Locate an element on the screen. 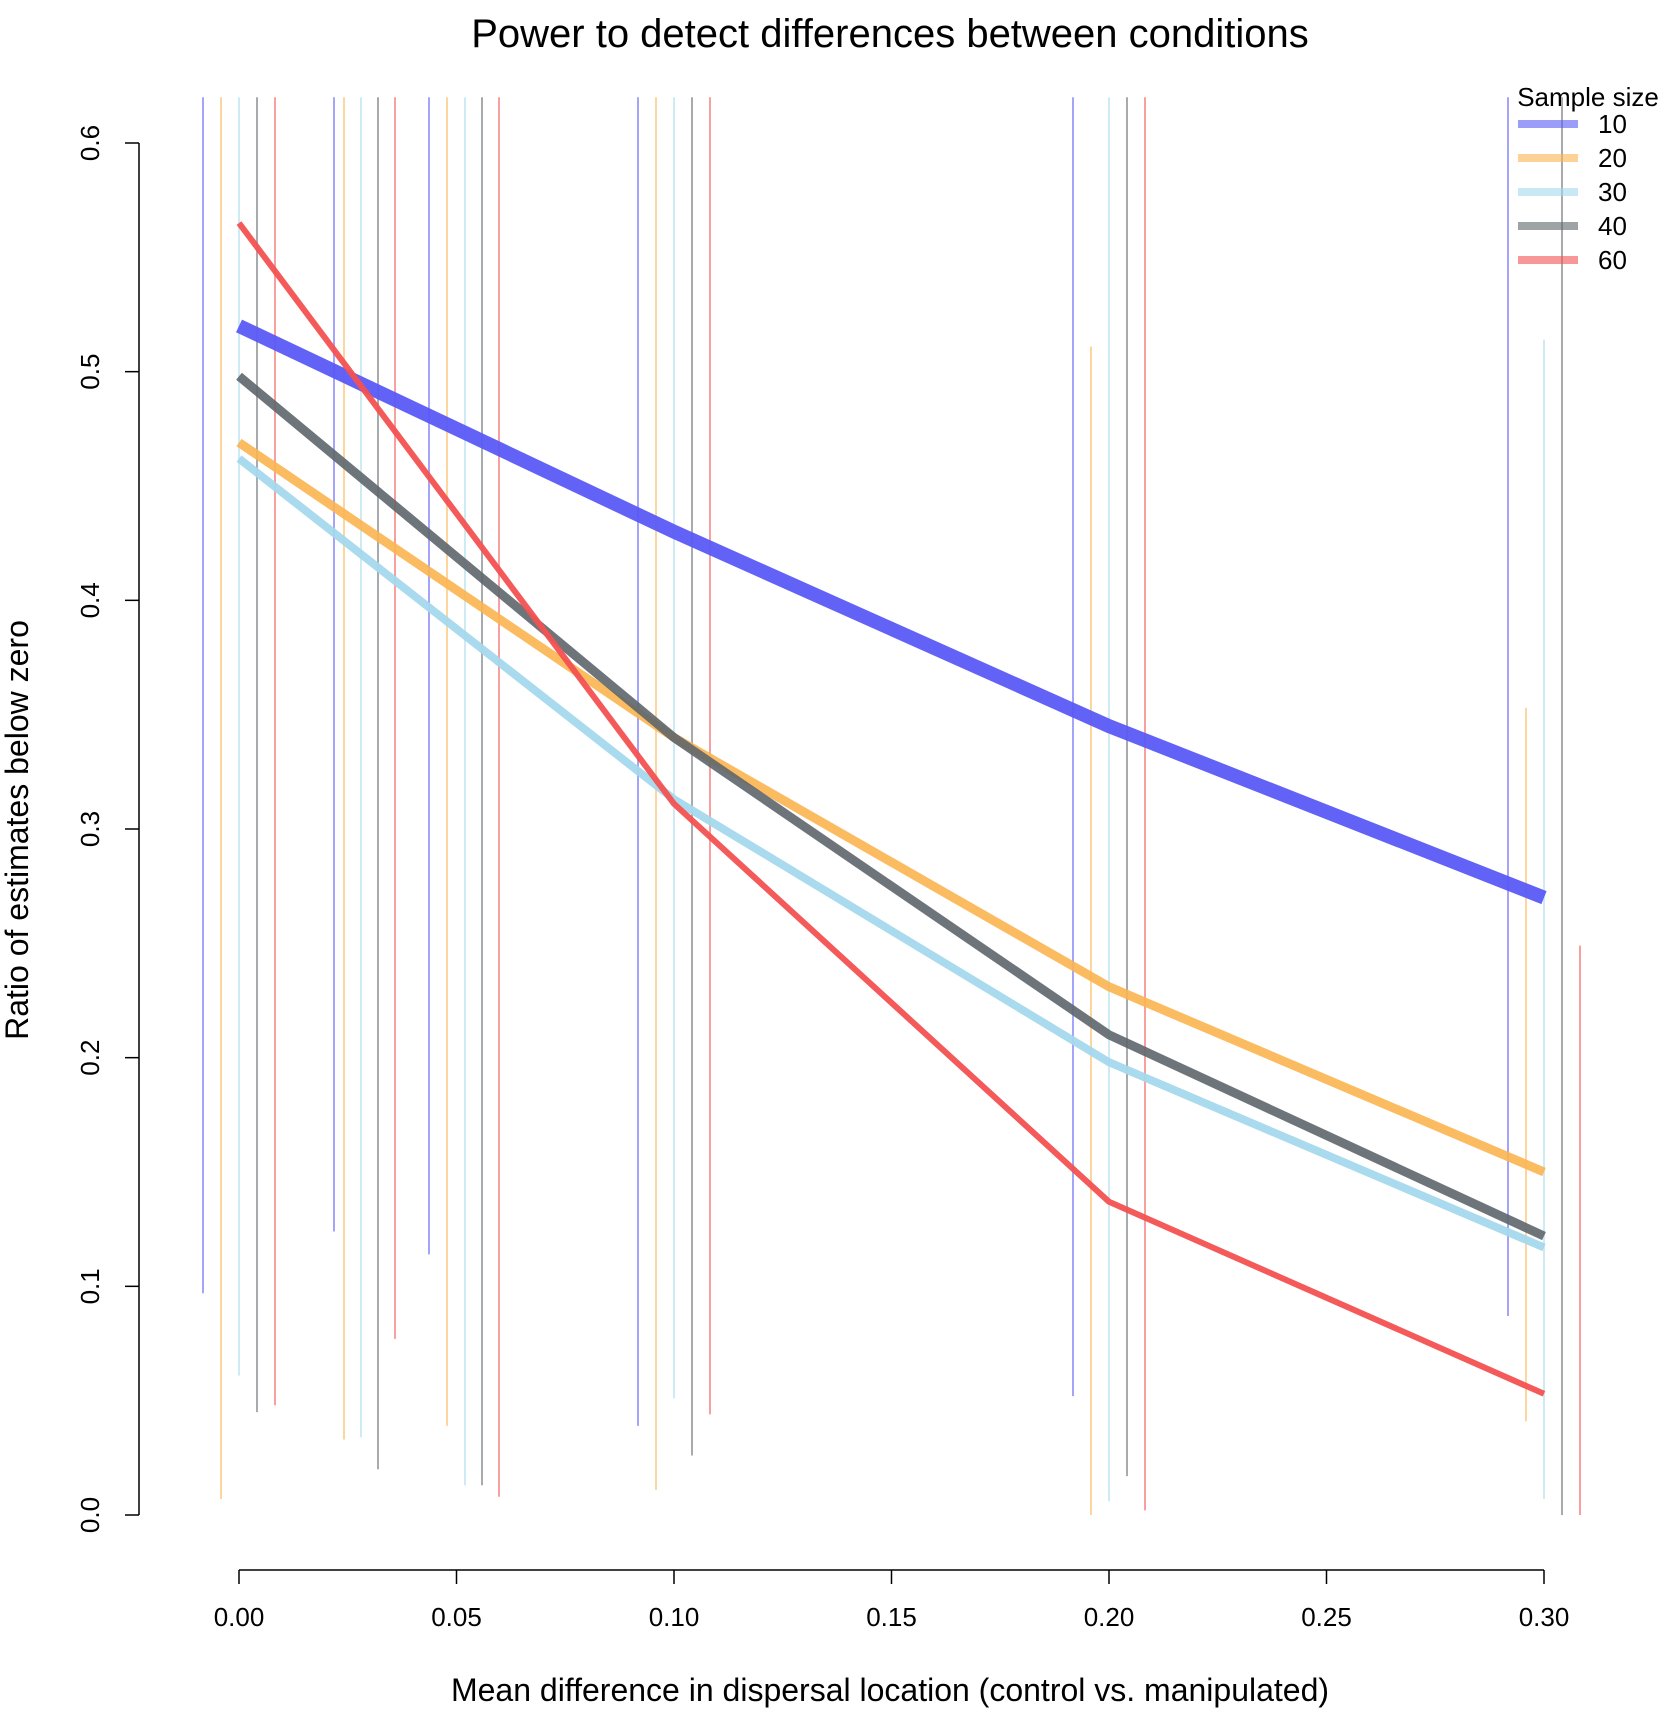  x-tick-label: 0.20 is located at coordinates (1109, 1617).